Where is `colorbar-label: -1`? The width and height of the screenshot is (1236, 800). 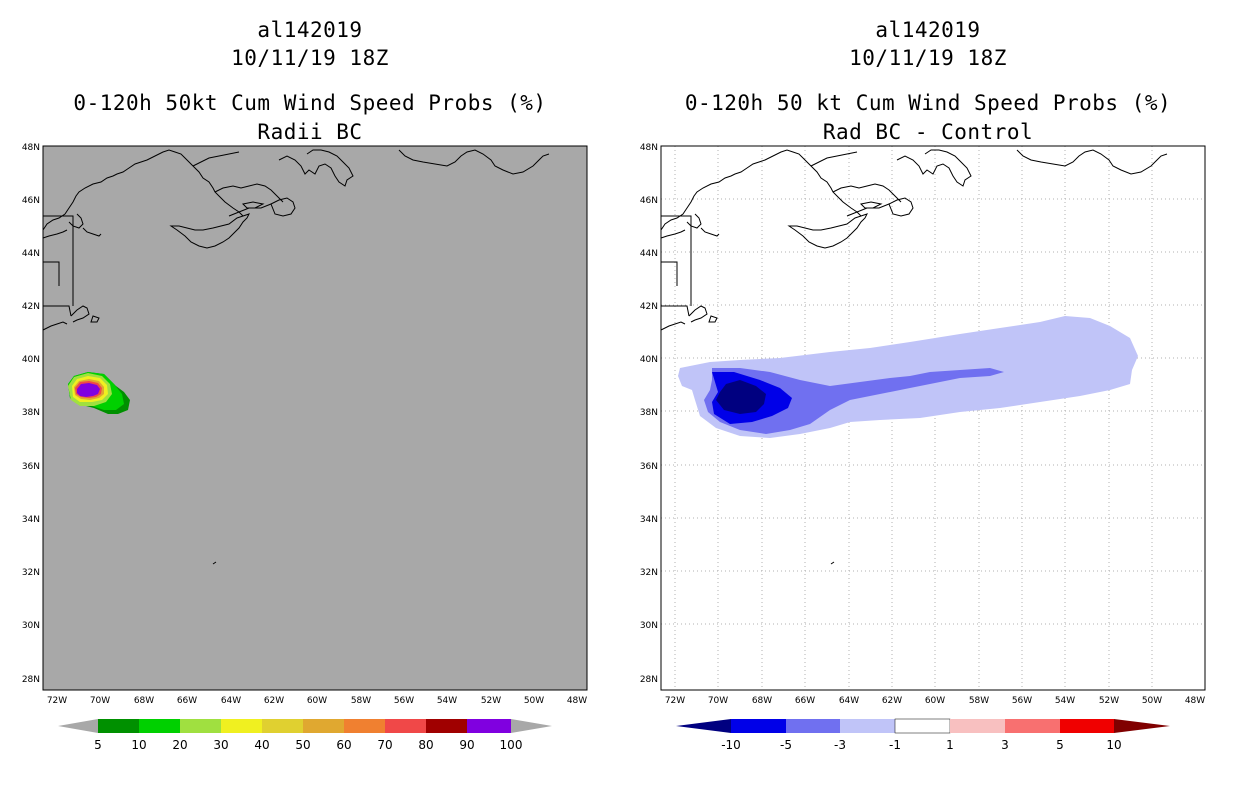
colorbar-label: -1 is located at coordinates (895, 745).